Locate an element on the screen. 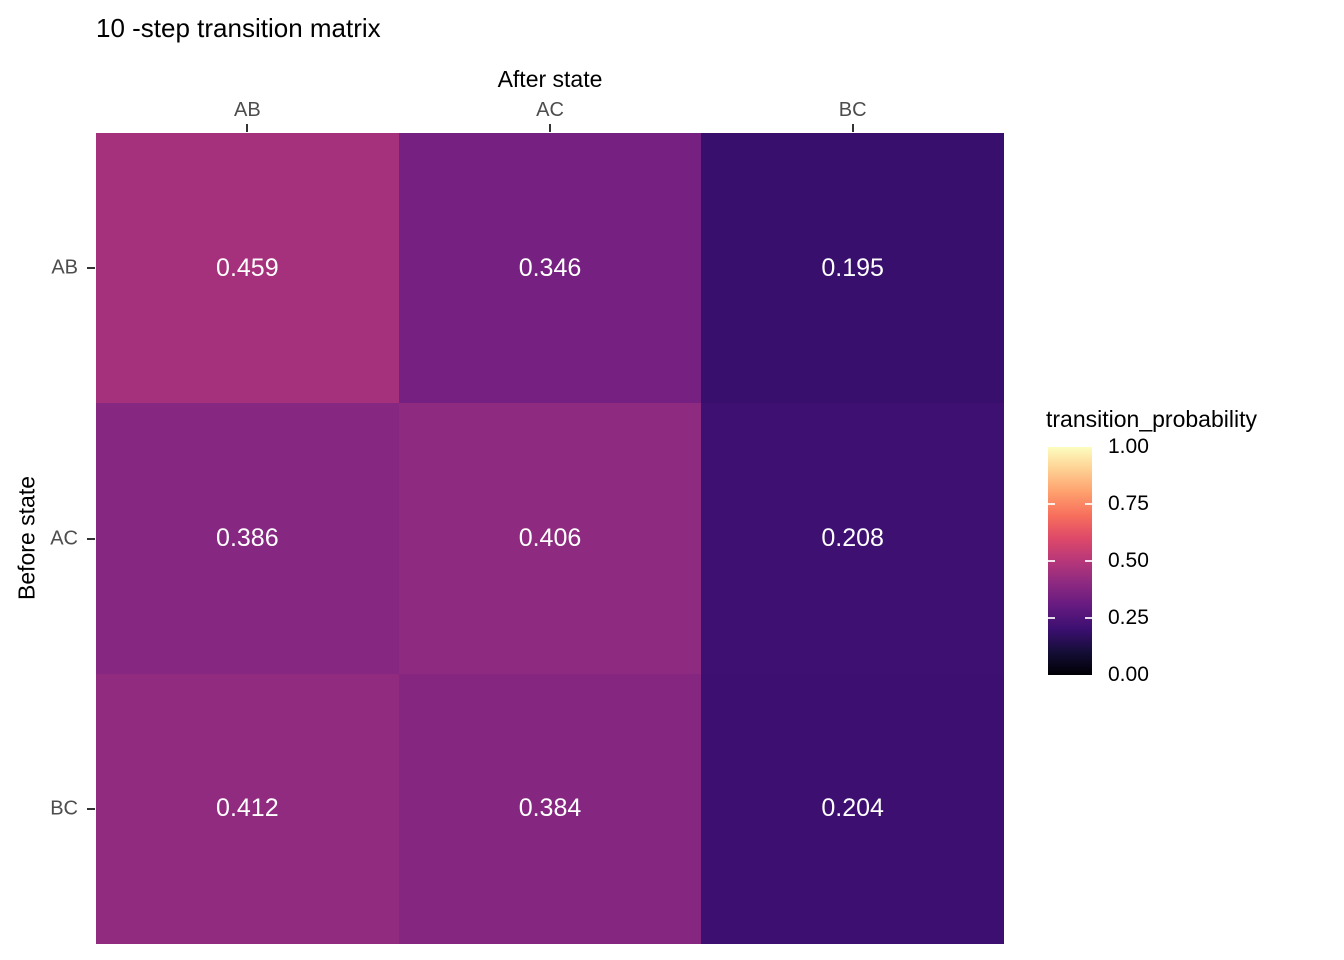  heatmap-cell-AC-AB: 0.386 is located at coordinates (247, 538).